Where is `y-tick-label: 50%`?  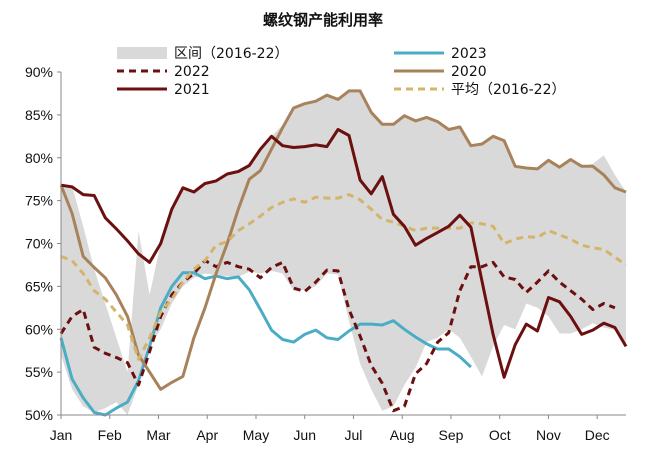 y-tick-label: 50% is located at coordinates (39, 415).